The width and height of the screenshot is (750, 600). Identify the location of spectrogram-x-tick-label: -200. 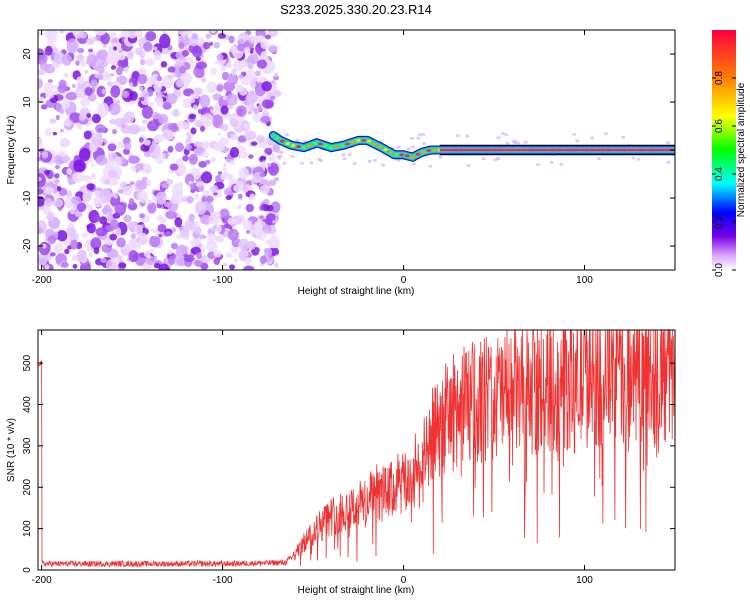
(42, 280).